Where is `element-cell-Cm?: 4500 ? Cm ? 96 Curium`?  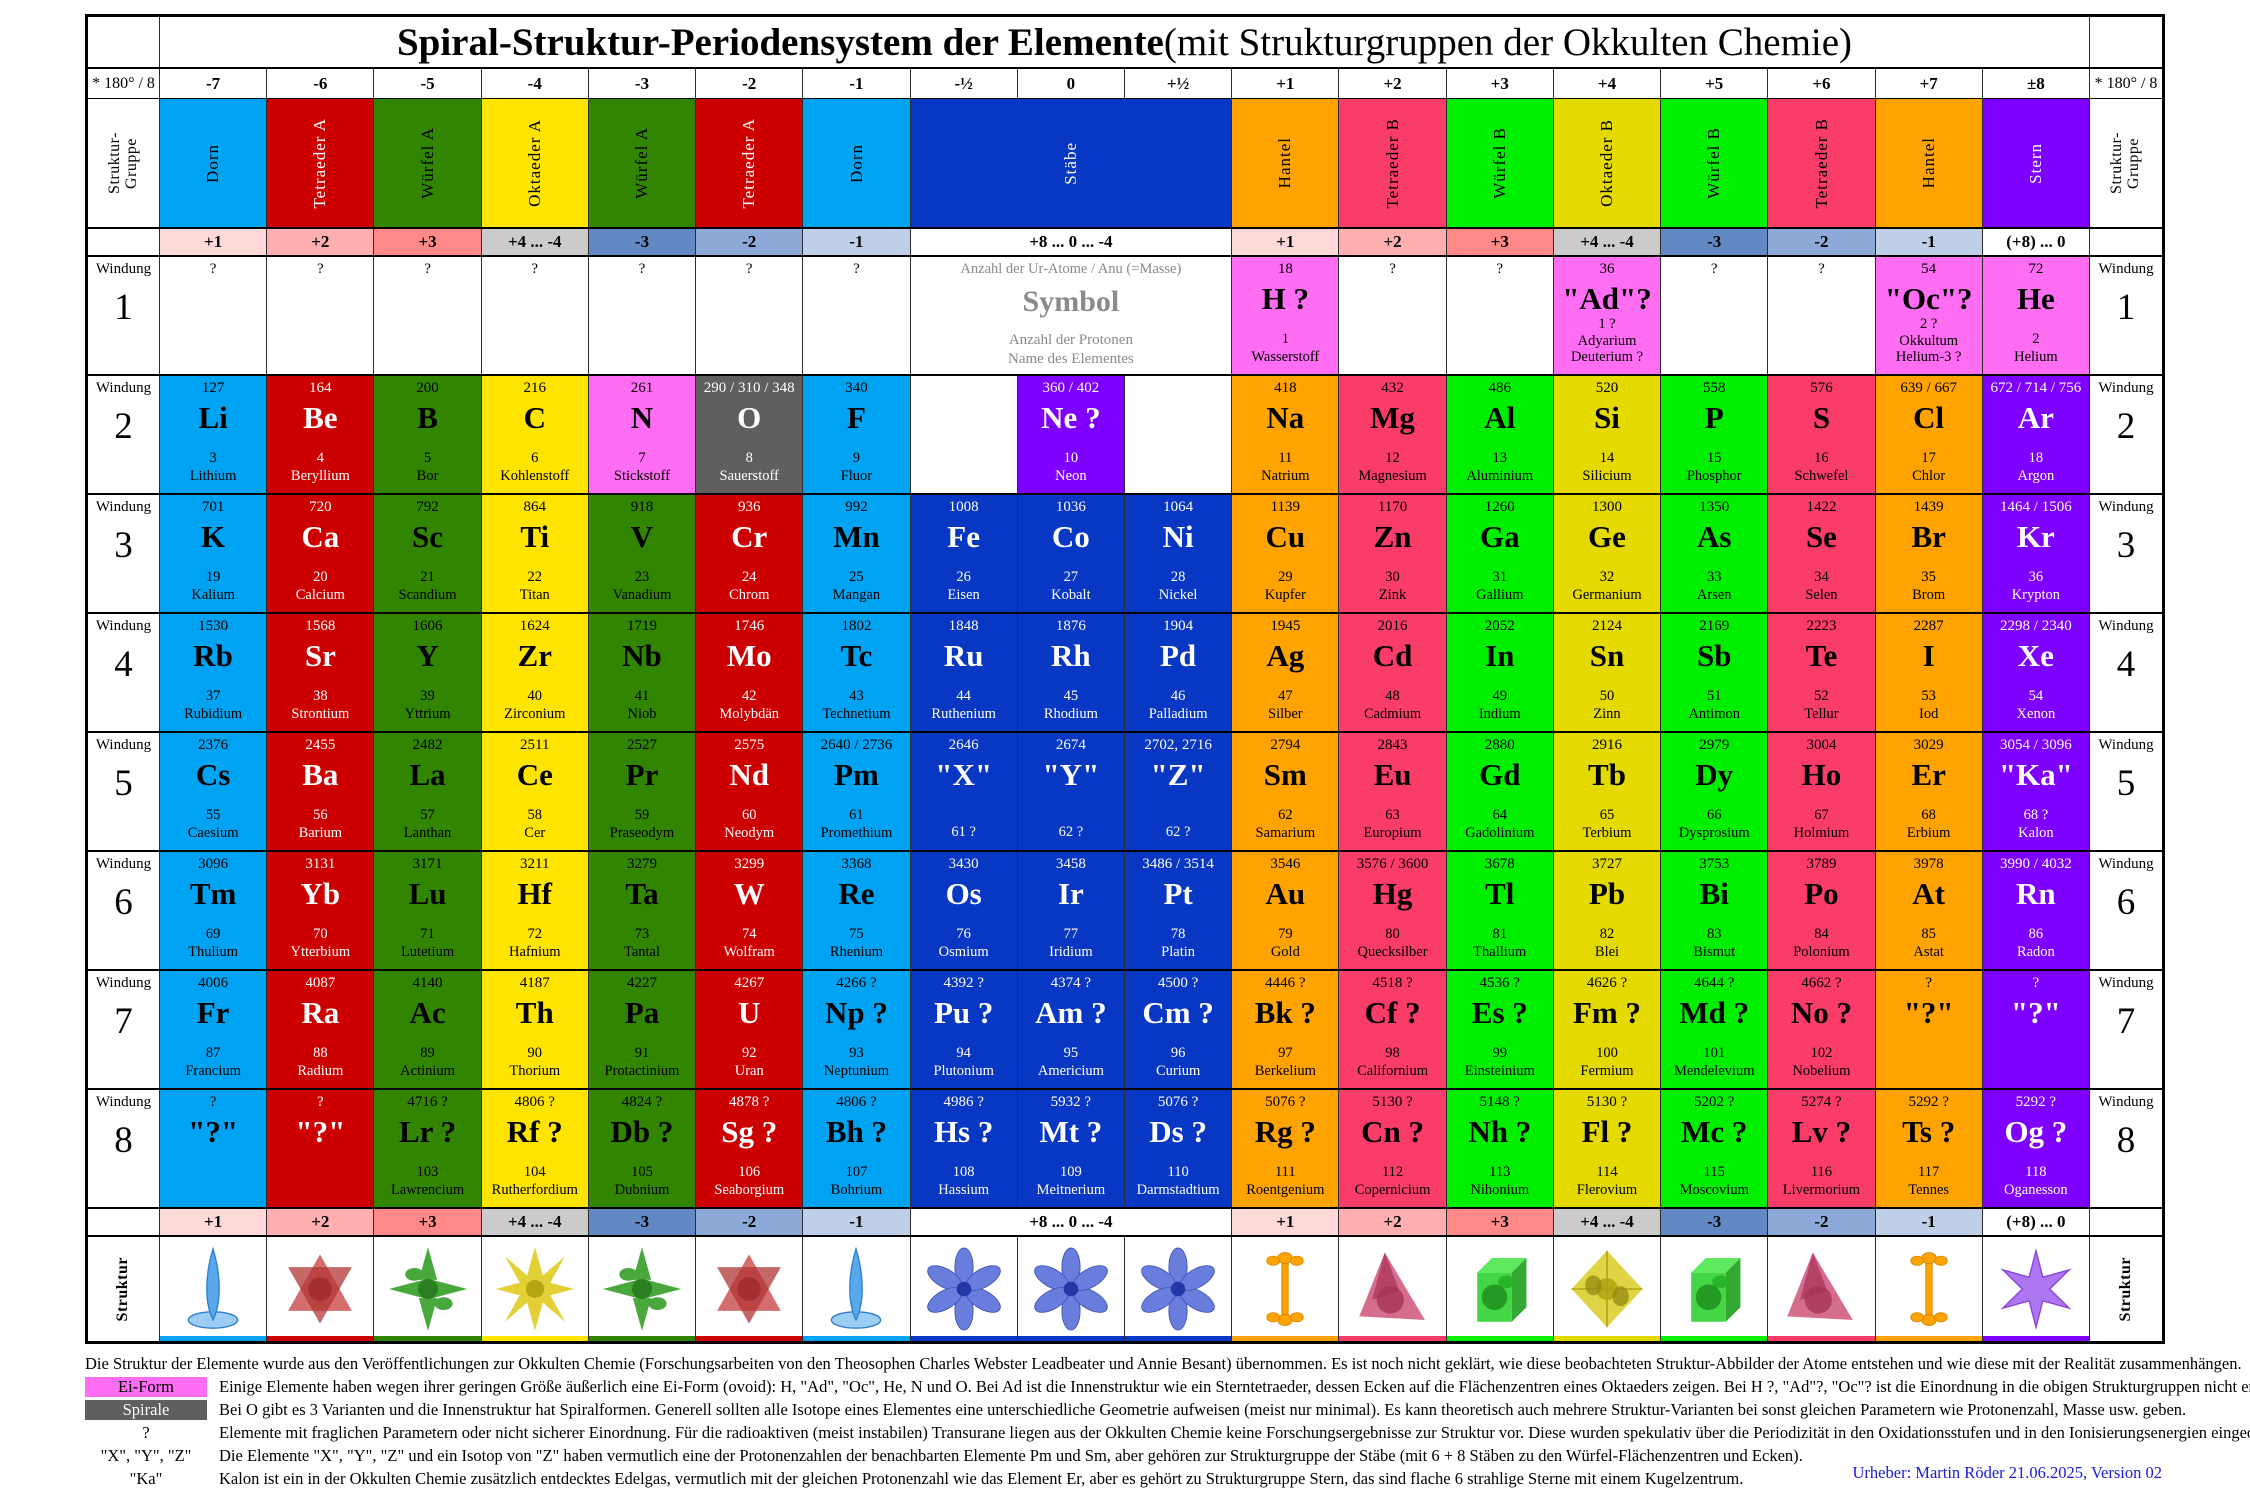 element-cell-Cm?: 4500 ? Cm ? 96 Curium is located at coordinates (1178, 1029).